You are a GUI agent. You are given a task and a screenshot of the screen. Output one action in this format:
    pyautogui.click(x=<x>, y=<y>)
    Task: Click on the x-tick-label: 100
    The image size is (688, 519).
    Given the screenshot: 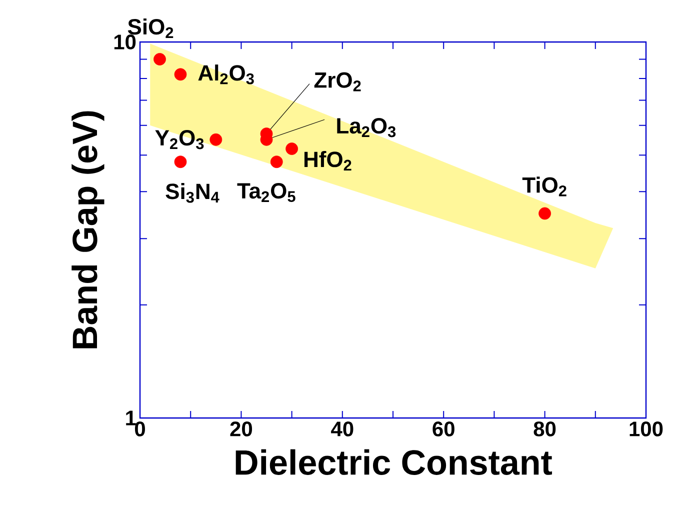 What is the action you would take?
    pyautogui.click(x=646, y=429)
    